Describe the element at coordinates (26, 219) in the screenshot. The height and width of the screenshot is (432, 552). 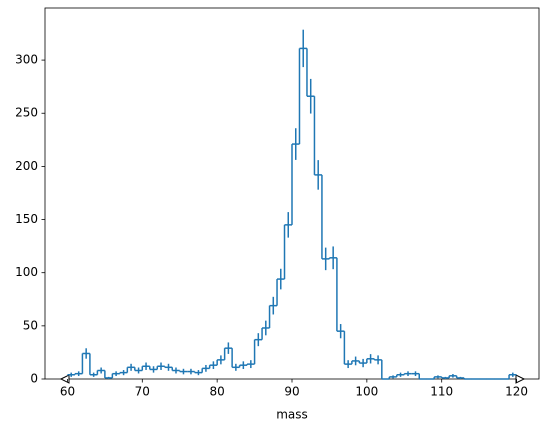
I see `y-tick-label: 150` at that location.